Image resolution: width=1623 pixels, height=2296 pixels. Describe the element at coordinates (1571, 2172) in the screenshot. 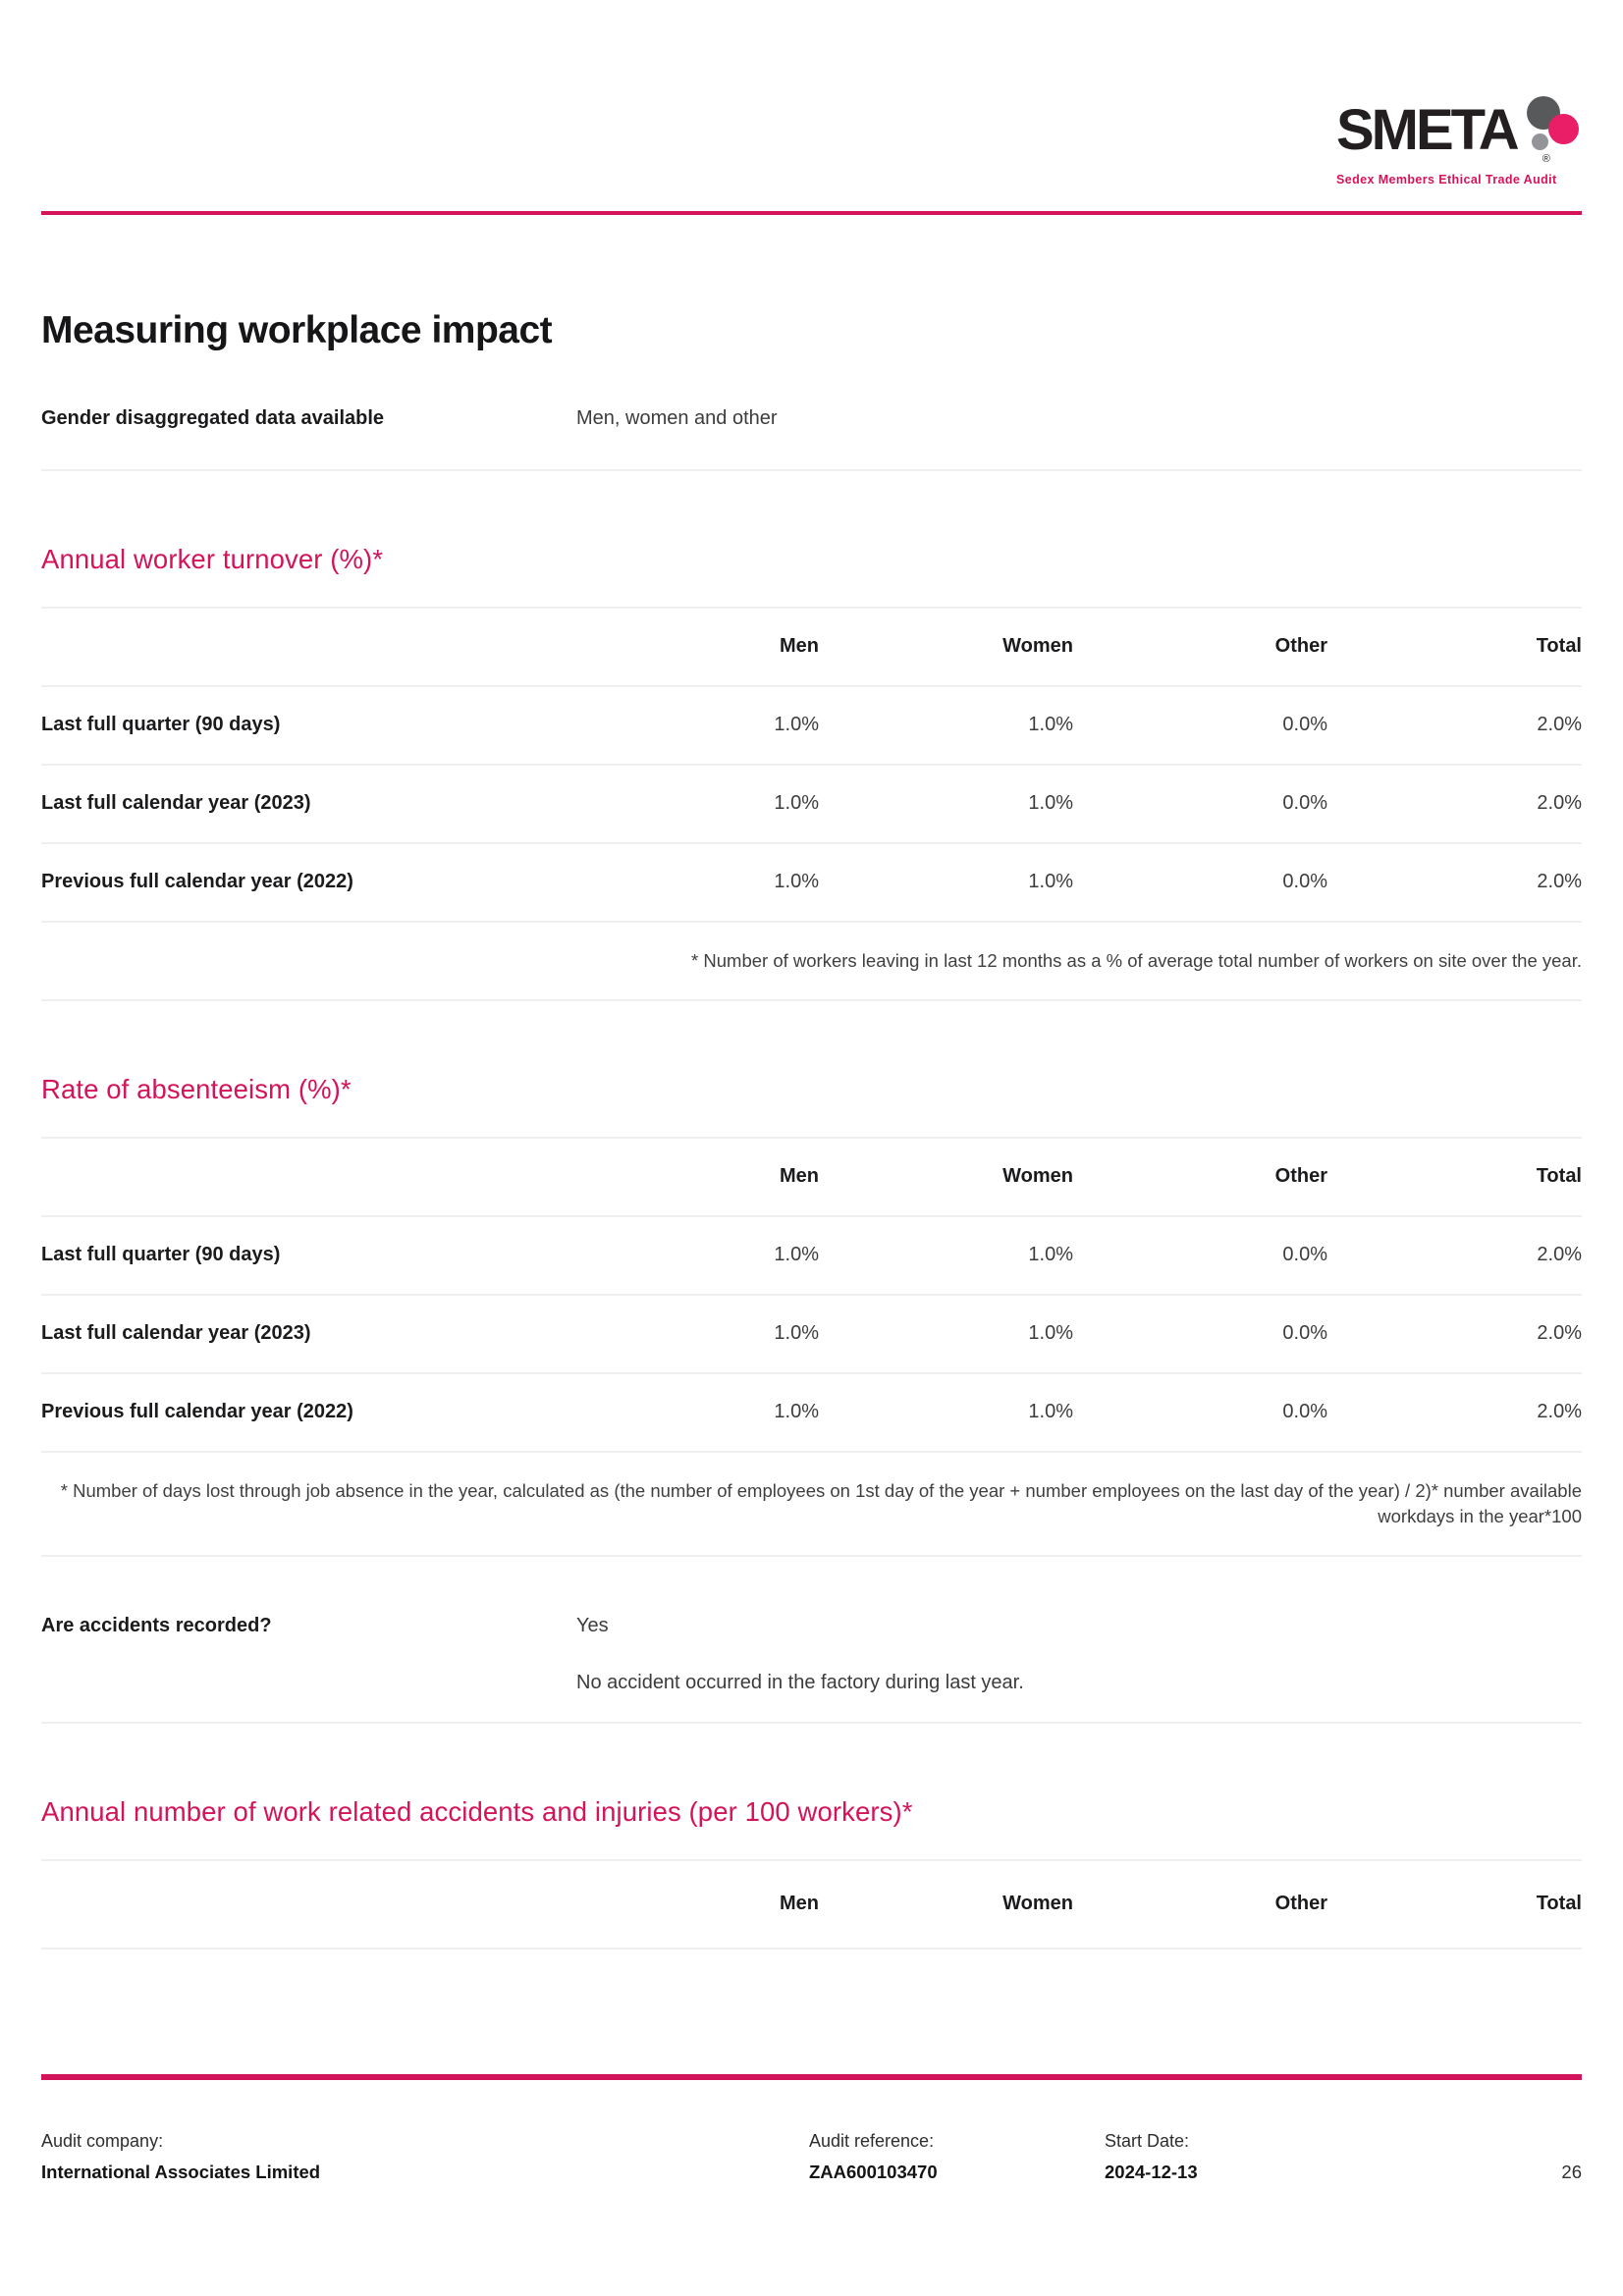

I see `page-number: 26` at that location.